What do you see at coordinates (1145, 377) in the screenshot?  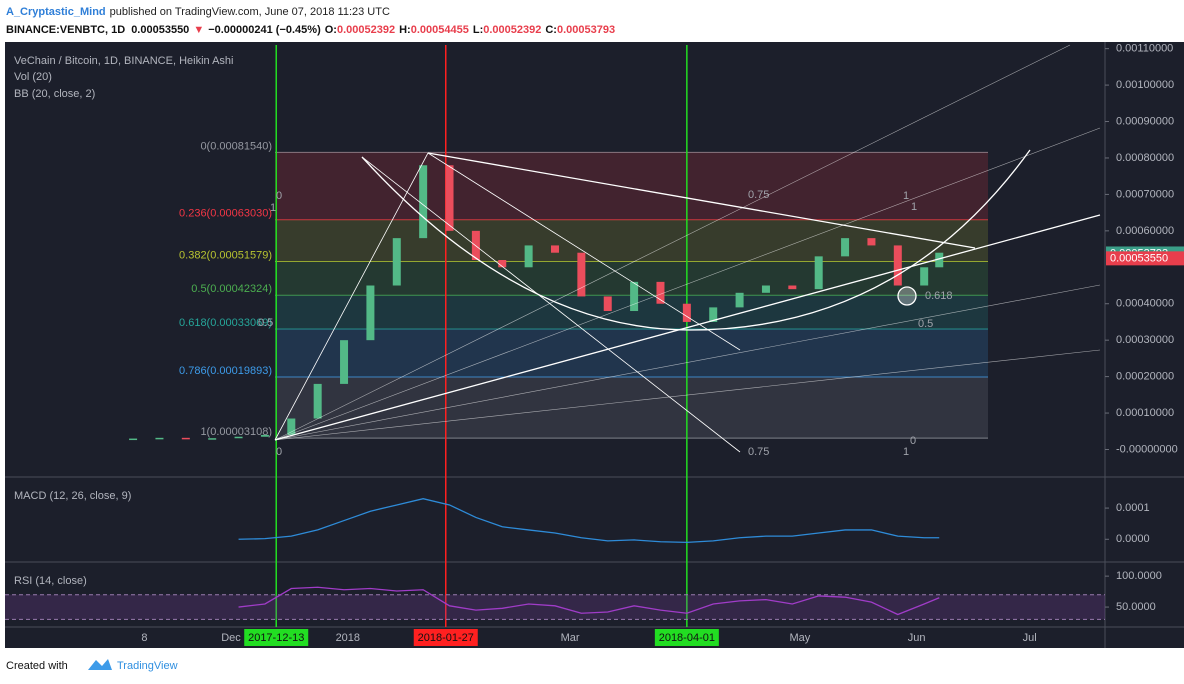 I see `y-tick-label: 0.00020000` at bounding box center [1145, 377].